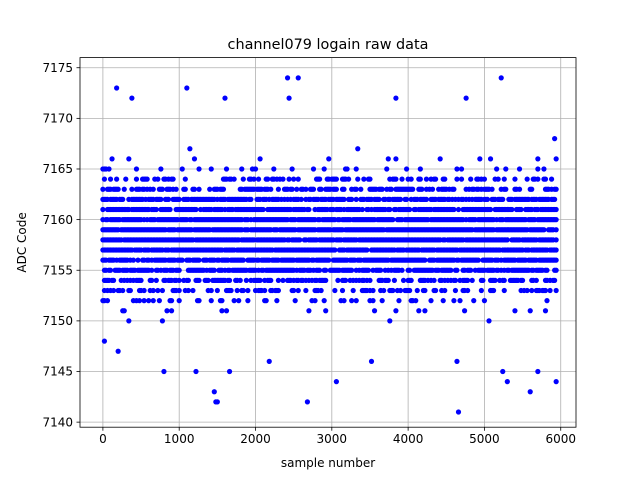 The image size is (640, 480). Describe the element at coordinates (328, 45) in the screenshot. I see `chart-title: channel079 logain raw data` at that location.